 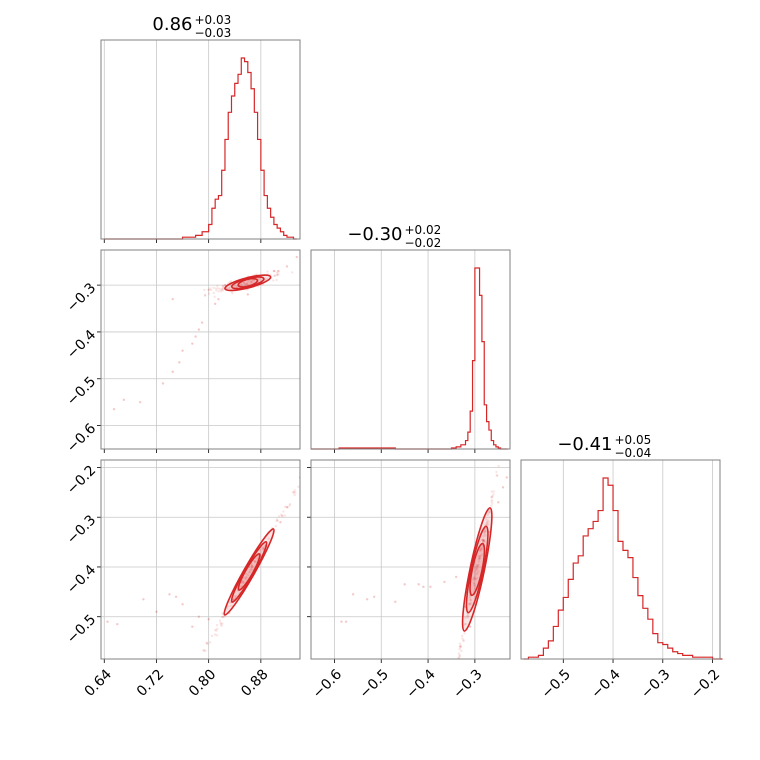 What do you see at coordinates (81, 529) in the screenshot?
I see `y-tick-label-2-2: −0.3` at bounding box center [81, 529].